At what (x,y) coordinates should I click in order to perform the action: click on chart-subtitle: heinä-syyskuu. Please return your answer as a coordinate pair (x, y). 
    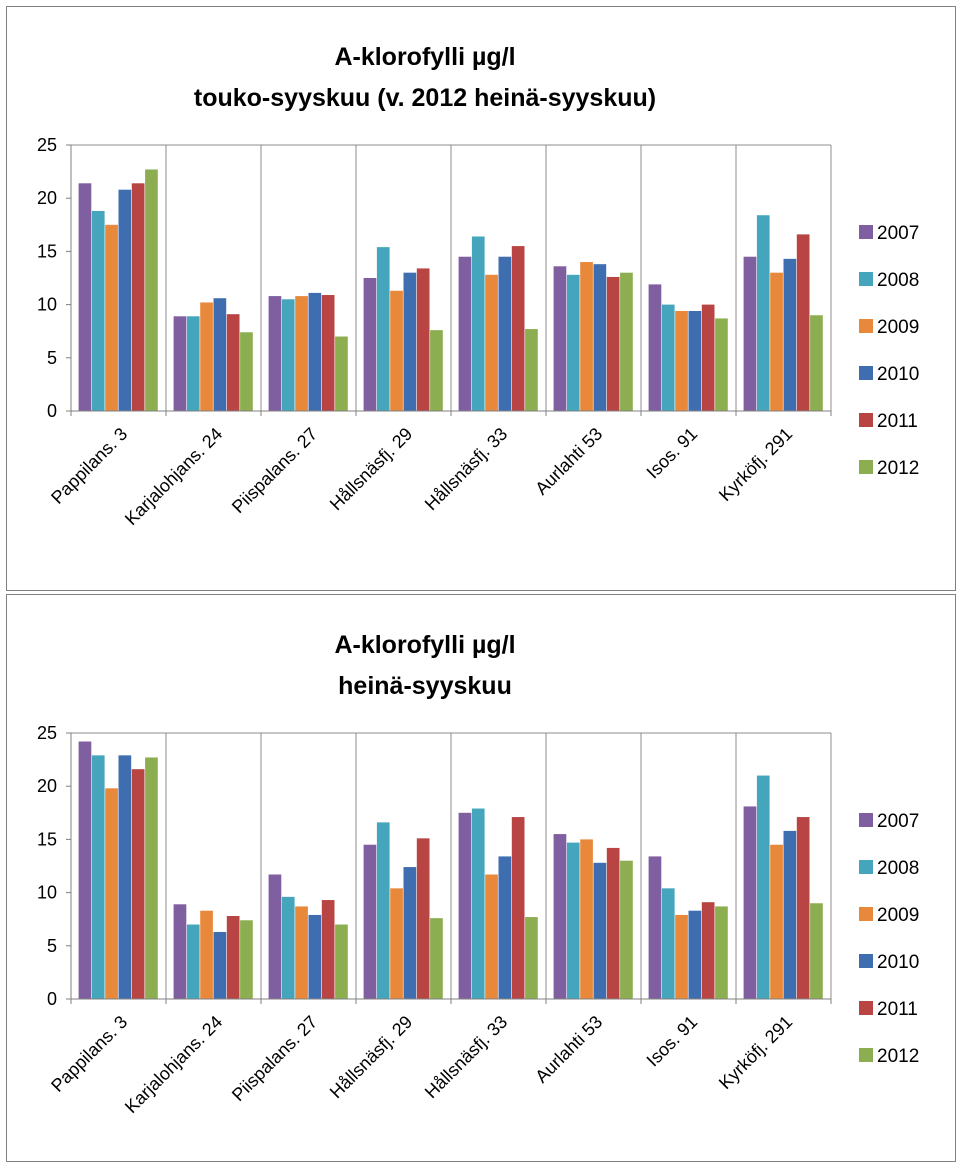
    Looking at the image, I should click on (425, 686).